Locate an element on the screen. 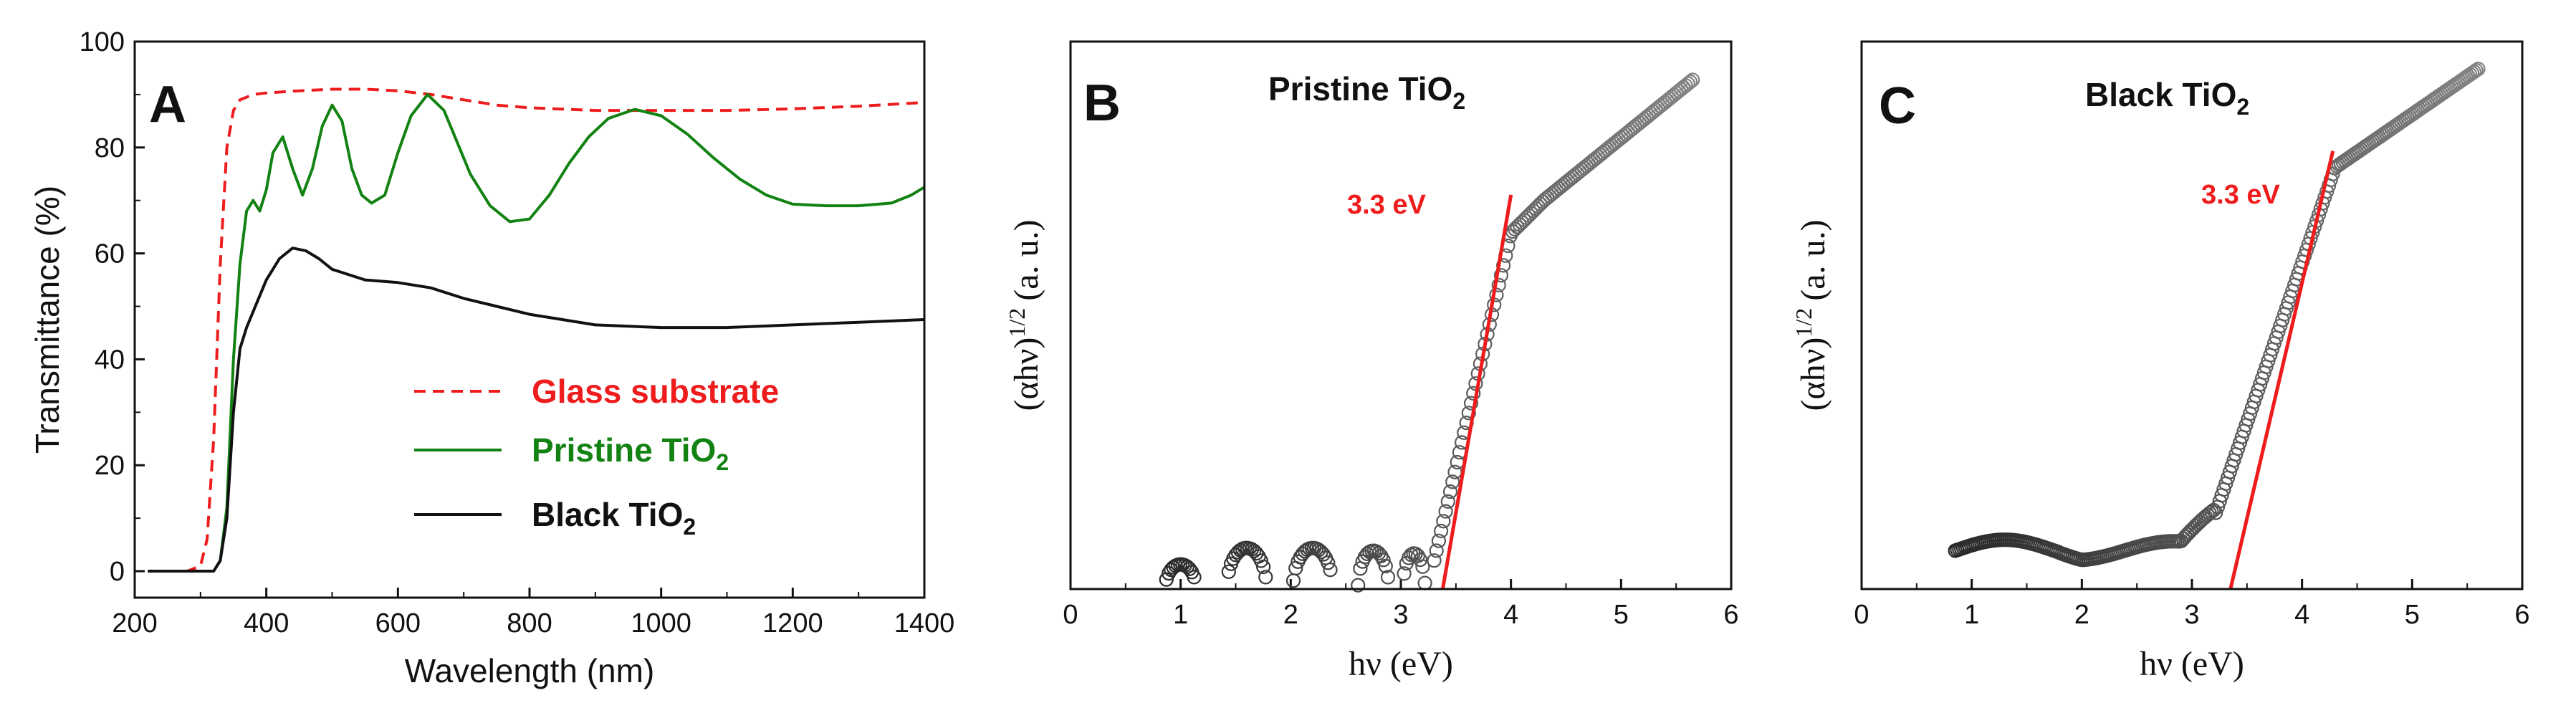 This screenshot has width=2576, height=708. panel-c-ticks: 0 1 2 3 4 5 6 is located at coordinates (2192, 604).